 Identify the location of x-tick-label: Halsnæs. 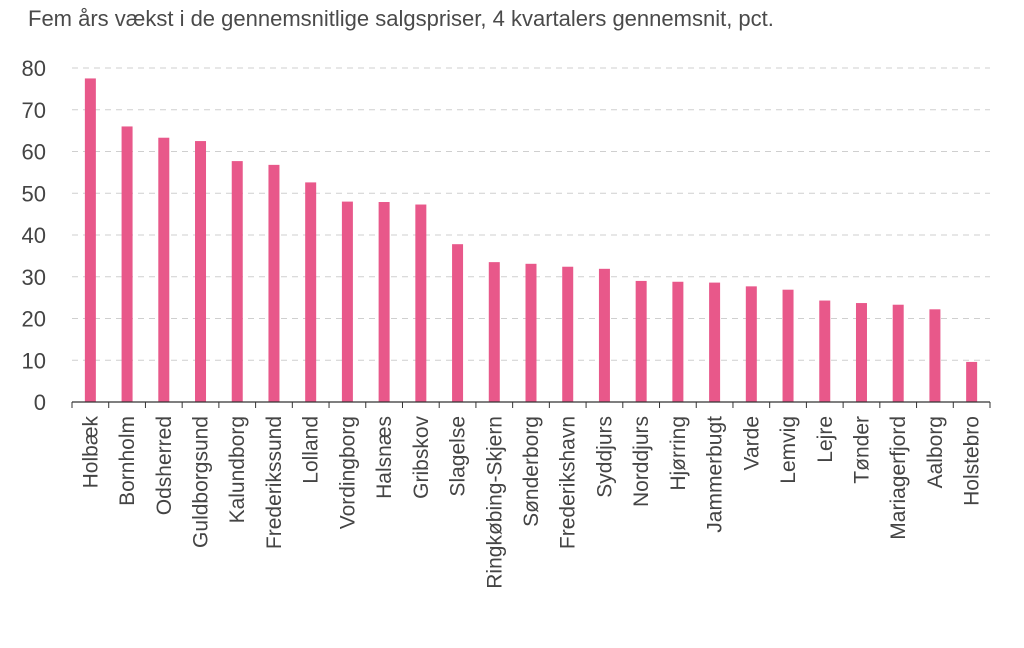
(384, 457).